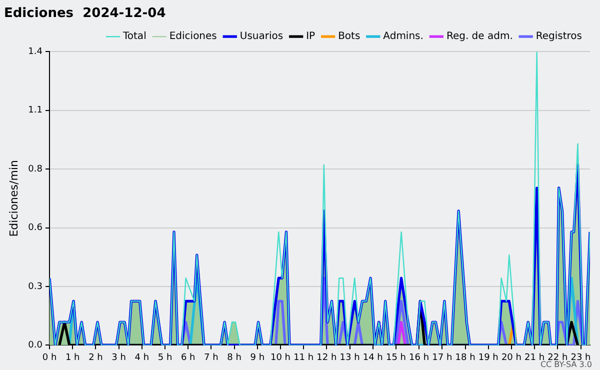 The height and width of the screenshot is (370, 600). I want to click on legend-label: Bots, so click(349, 36).